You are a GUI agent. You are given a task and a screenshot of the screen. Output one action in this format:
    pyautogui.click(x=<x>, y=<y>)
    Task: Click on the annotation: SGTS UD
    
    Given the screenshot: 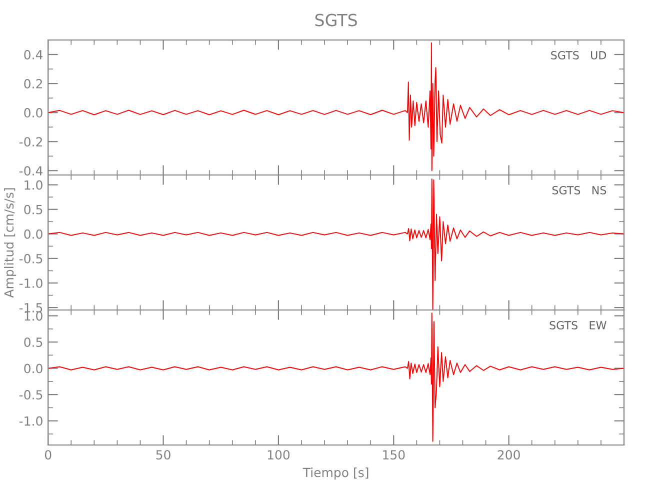 What is the action you would take?
    pyautogui.click(x=578, y=55)
    